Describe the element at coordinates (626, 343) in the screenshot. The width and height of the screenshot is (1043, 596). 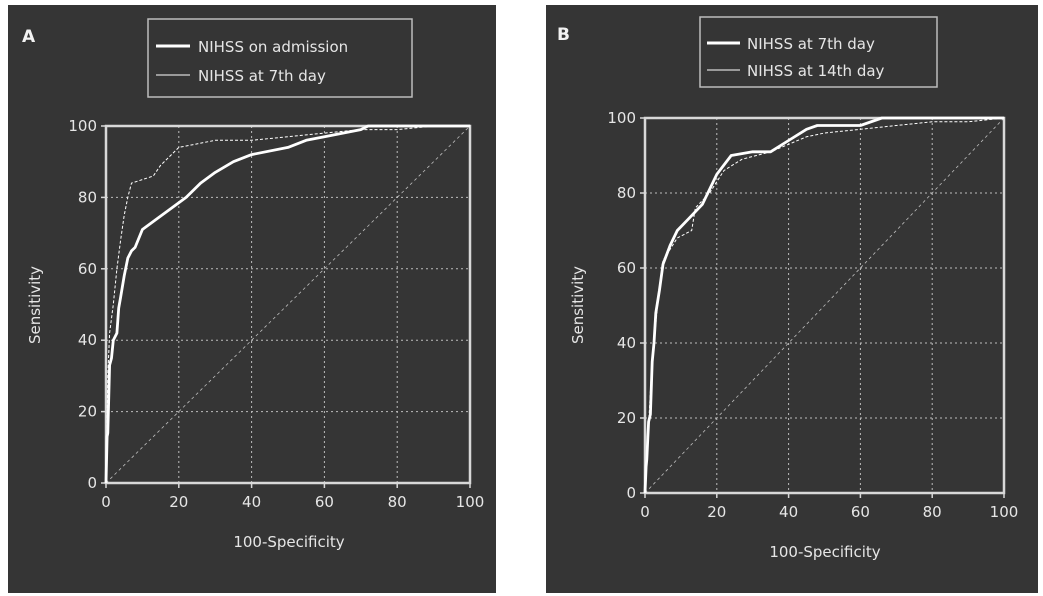
I see `panel-b-y-tick-label-2: 40` at that location.